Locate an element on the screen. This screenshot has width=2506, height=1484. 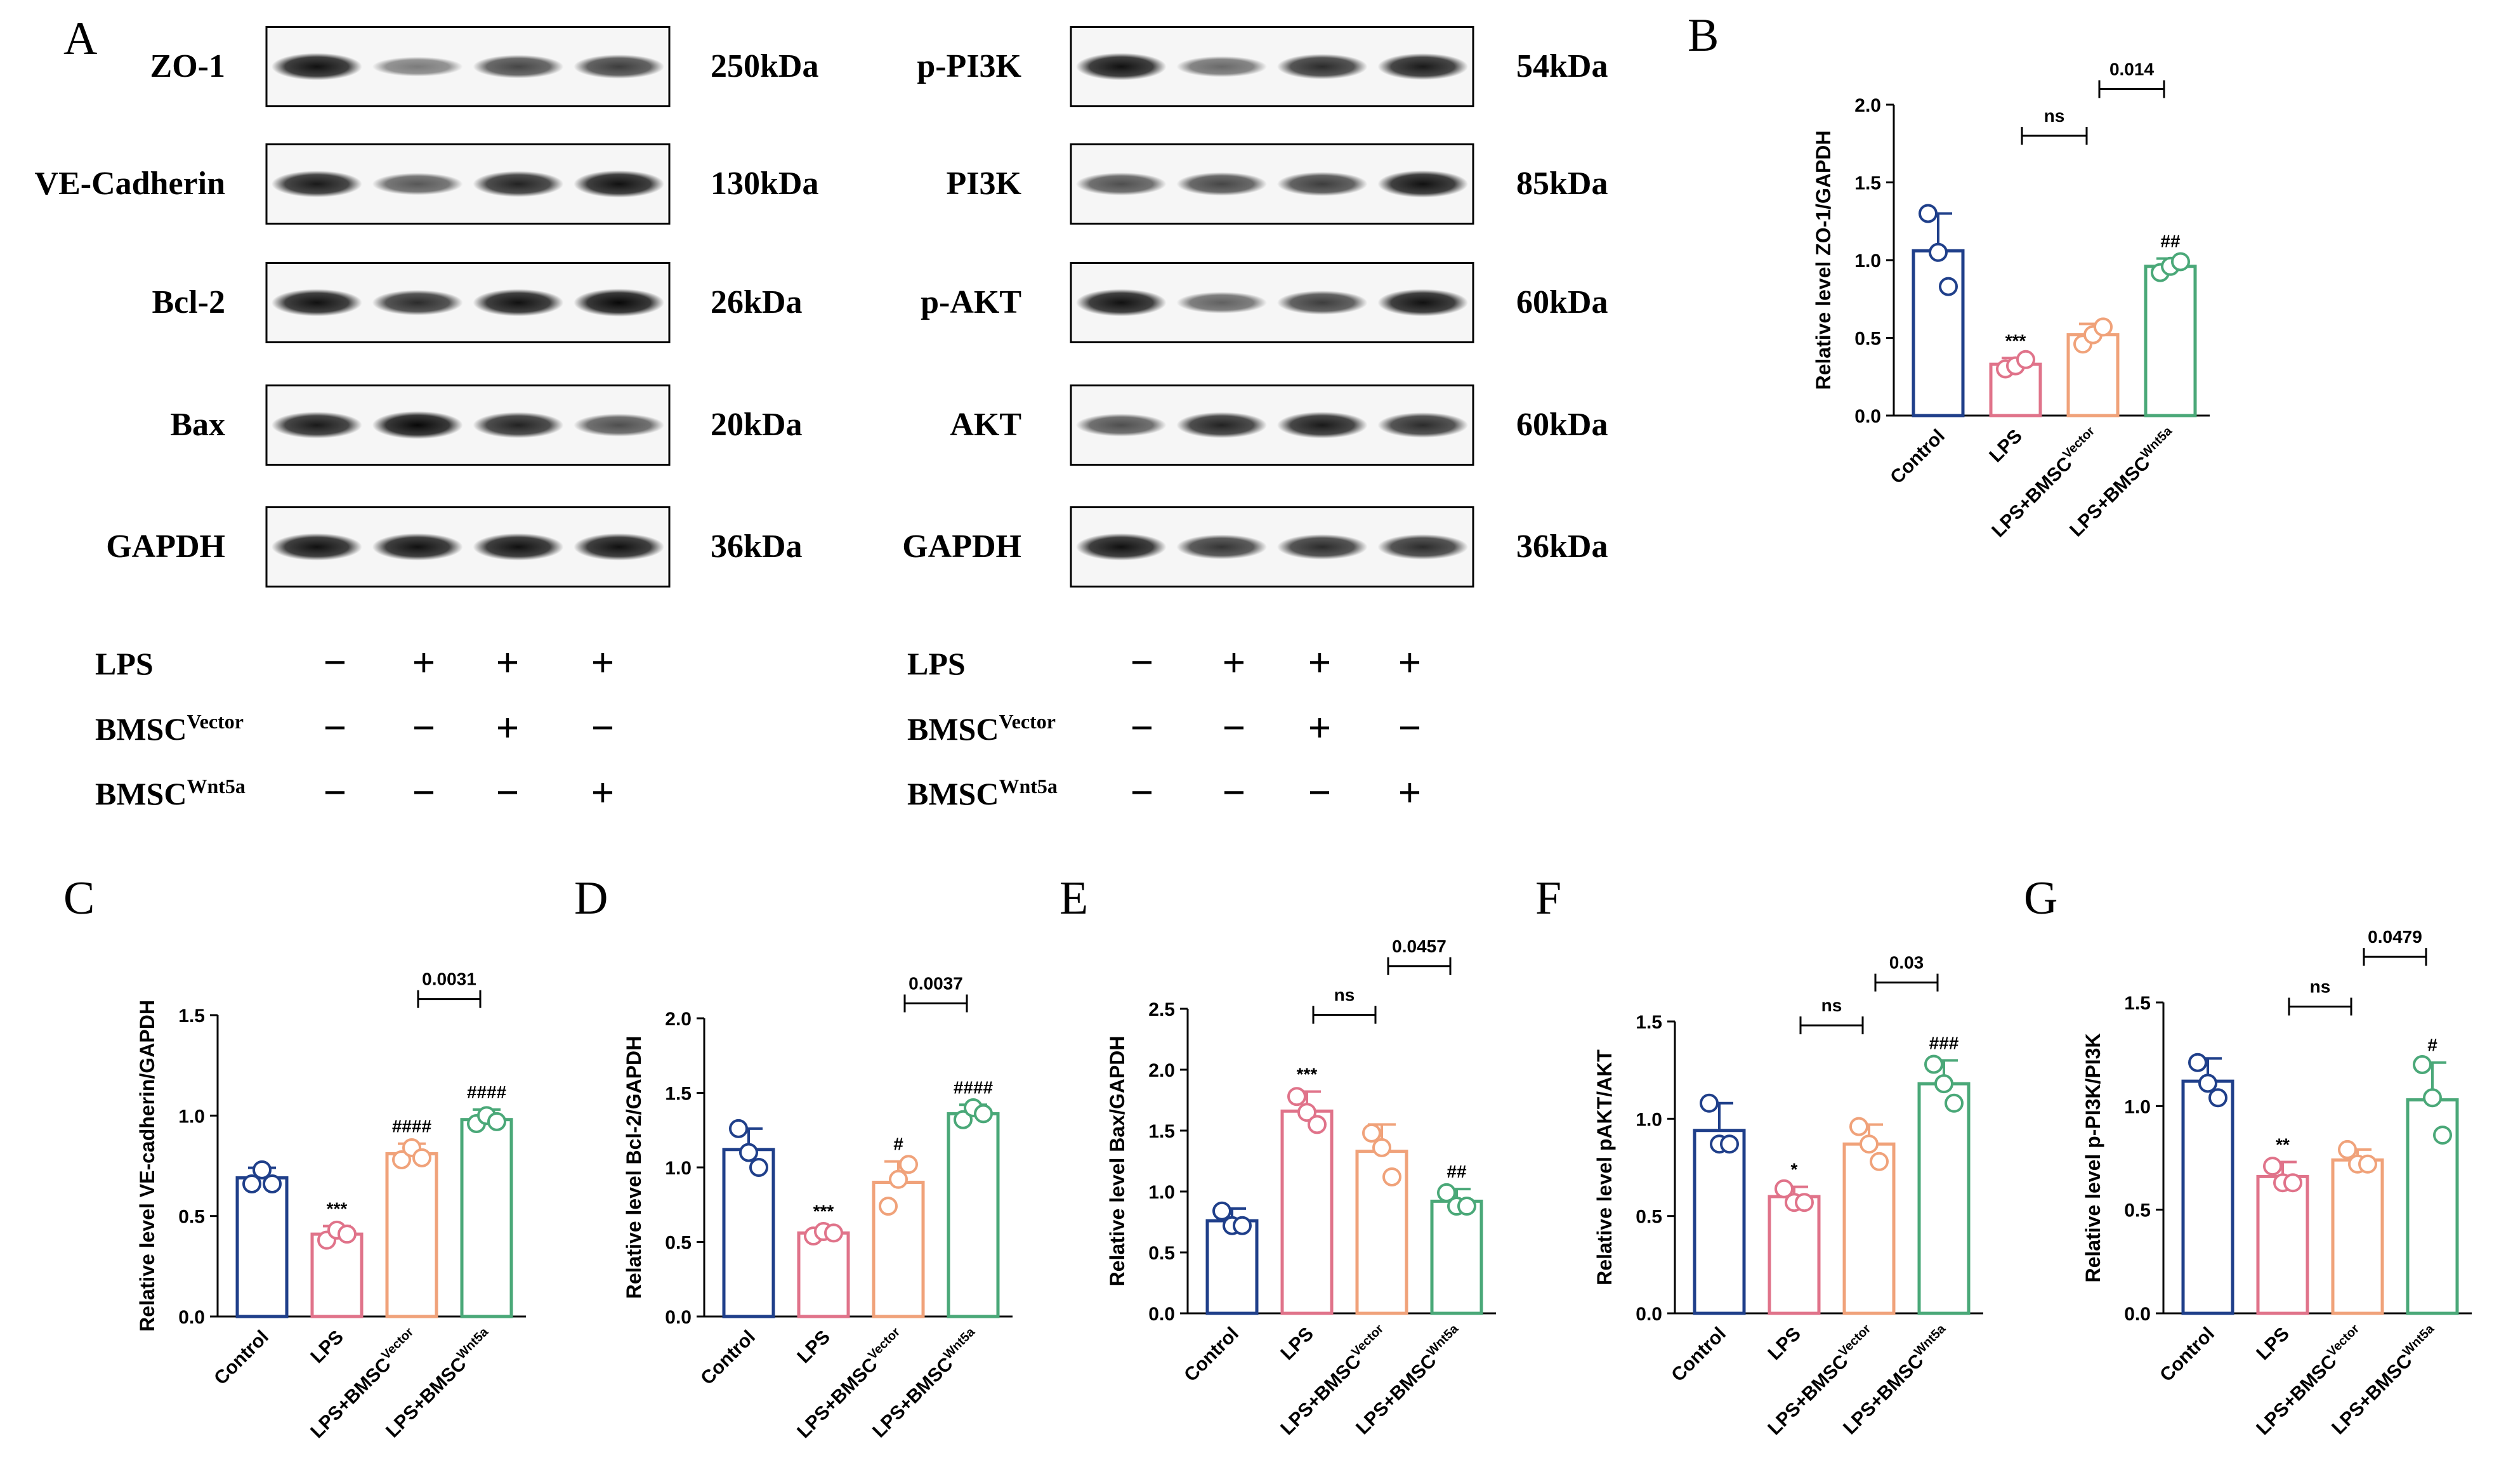
panel-letter-d: D is located at coordinates (591, 898).